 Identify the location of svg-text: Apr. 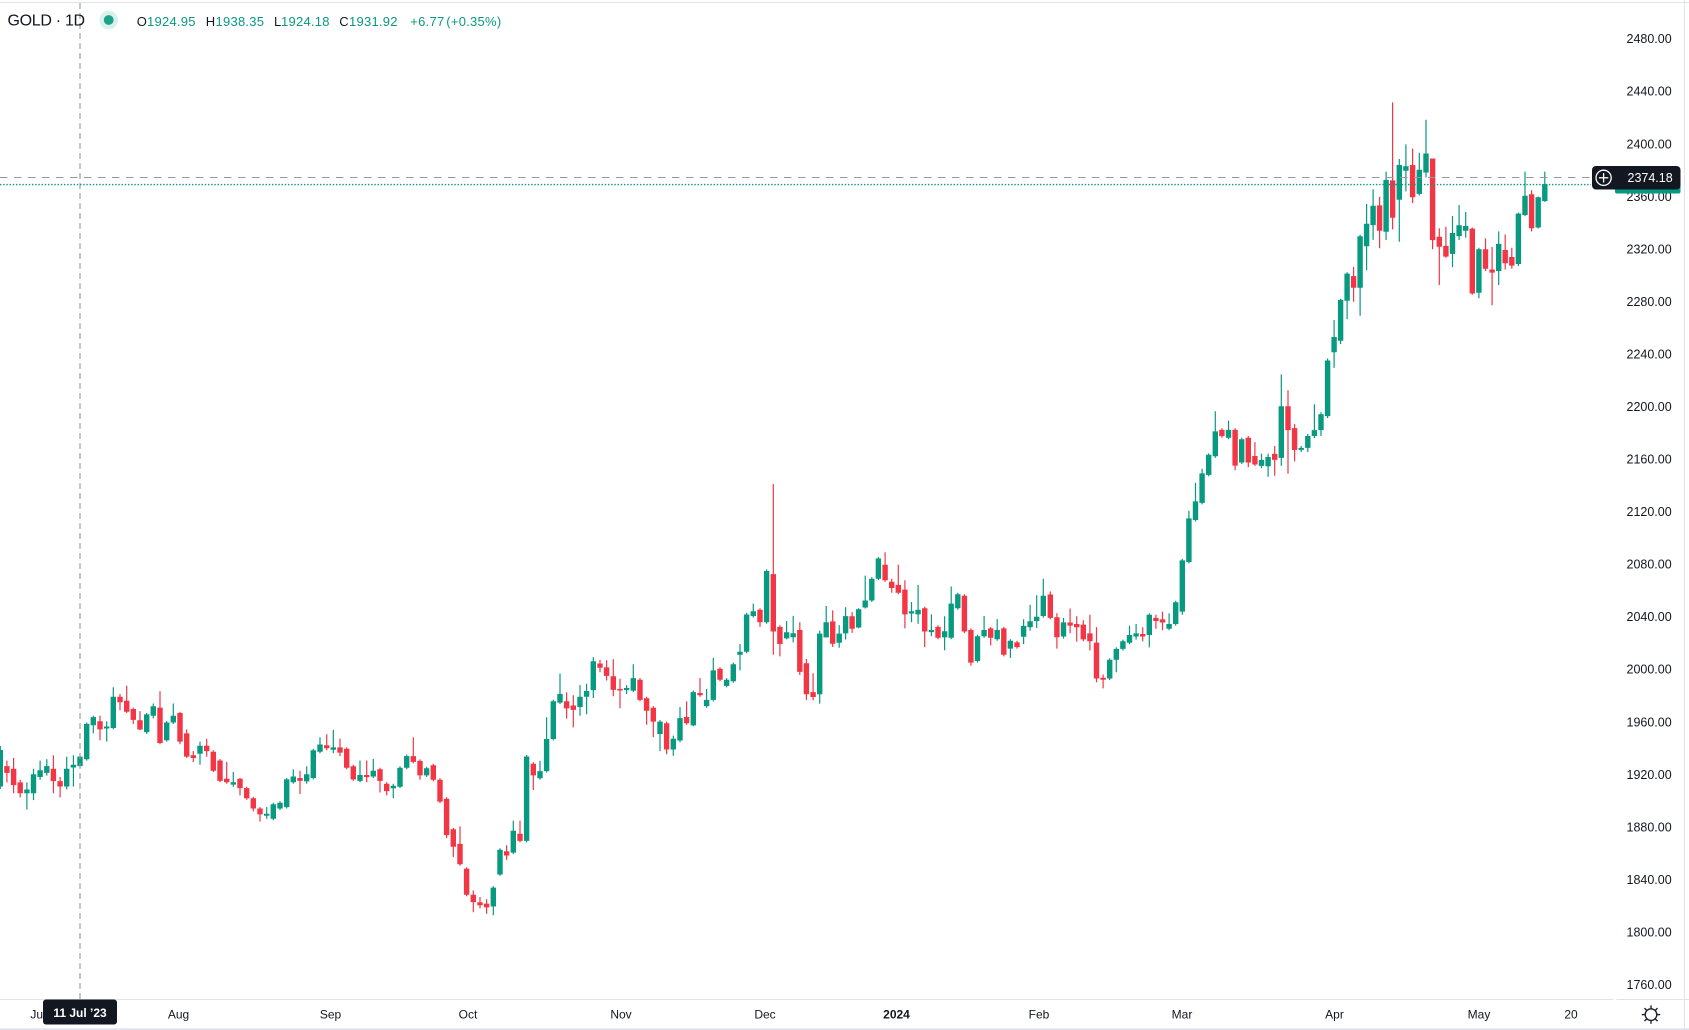
(1334, 1014).